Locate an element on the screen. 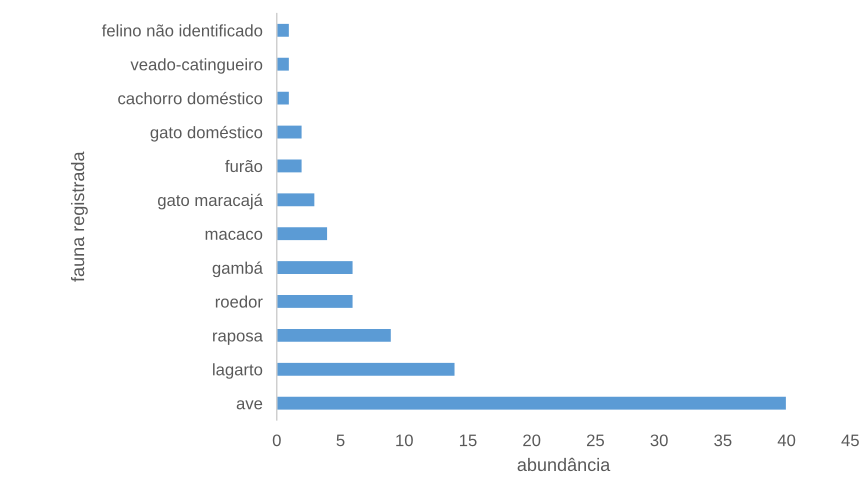  x-tick-label: 5 is located at coordinates (340, 440).